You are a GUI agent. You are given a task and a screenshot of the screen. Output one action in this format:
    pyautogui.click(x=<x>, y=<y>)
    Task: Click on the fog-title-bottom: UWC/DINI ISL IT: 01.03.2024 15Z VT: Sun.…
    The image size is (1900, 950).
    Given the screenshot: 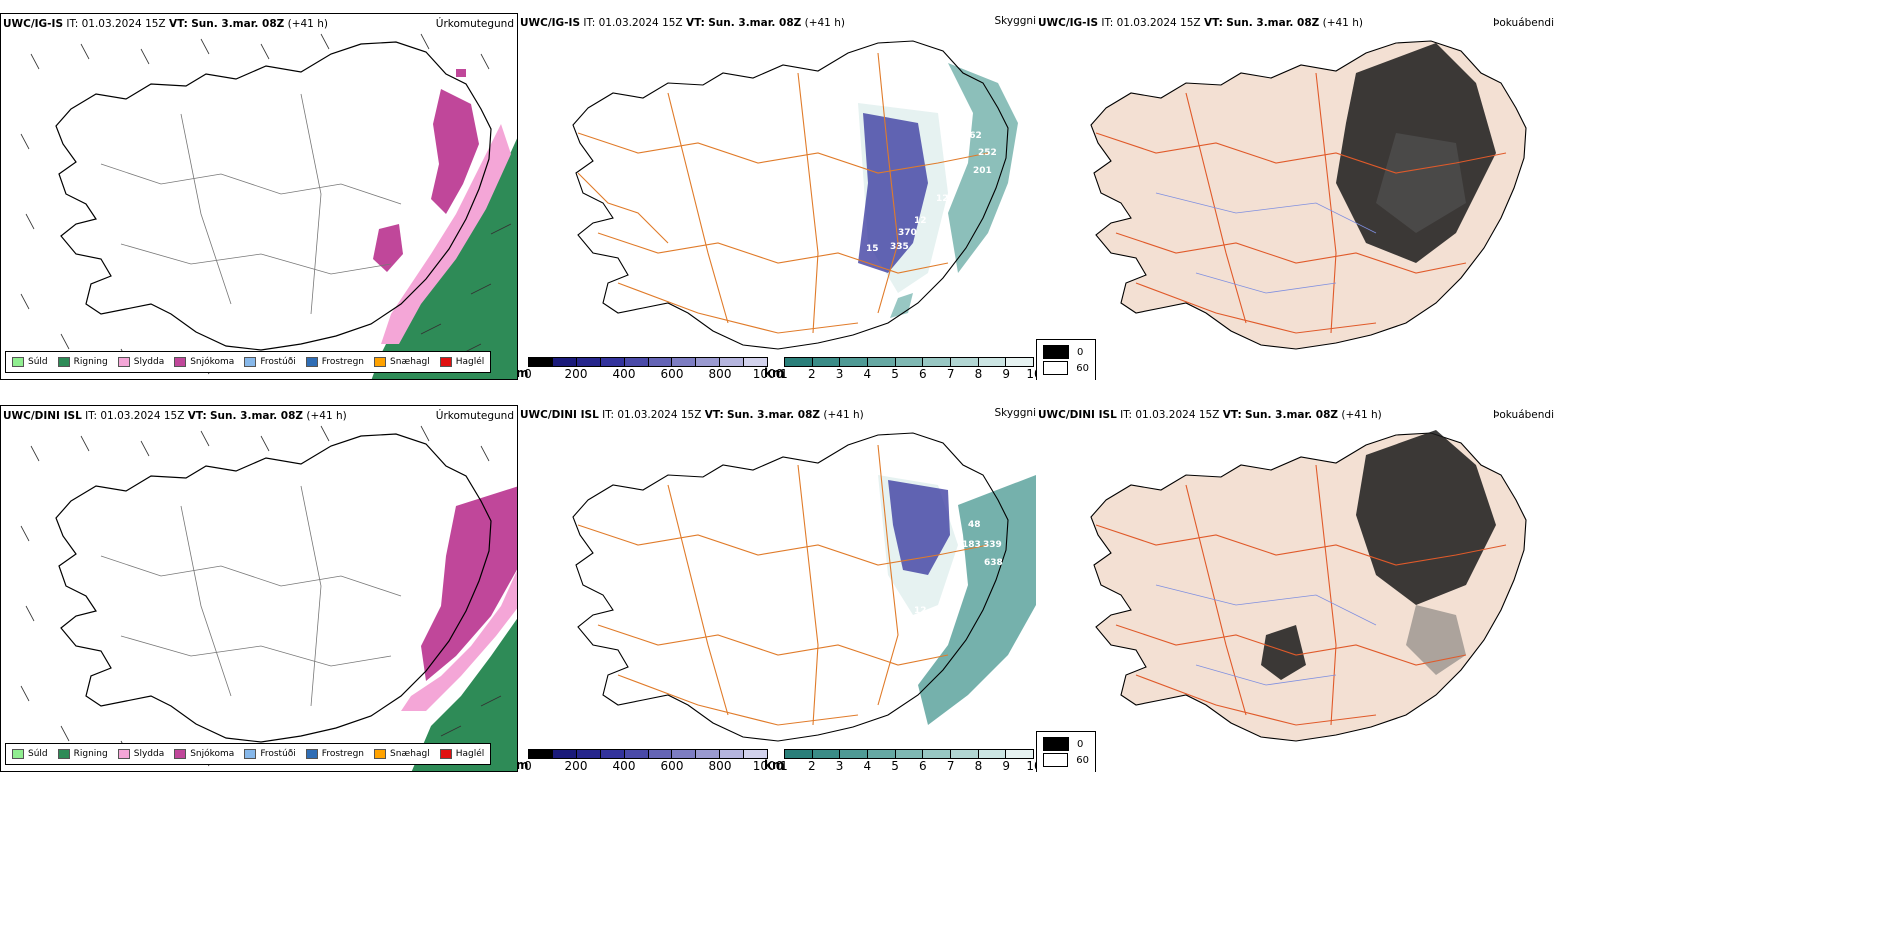 What is the action you would take?
    pyautogui.click(x=1210, y=415)
    